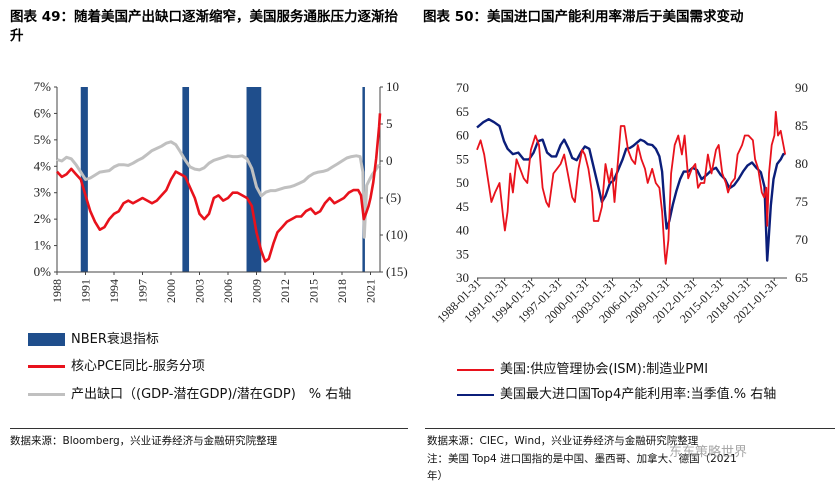 This screenshot has width=838, height=495. What do you see at coordinates (397, 234) in the screenshot?
I see `right-y-tick-label: (10)` at bounding box center [397, 234].